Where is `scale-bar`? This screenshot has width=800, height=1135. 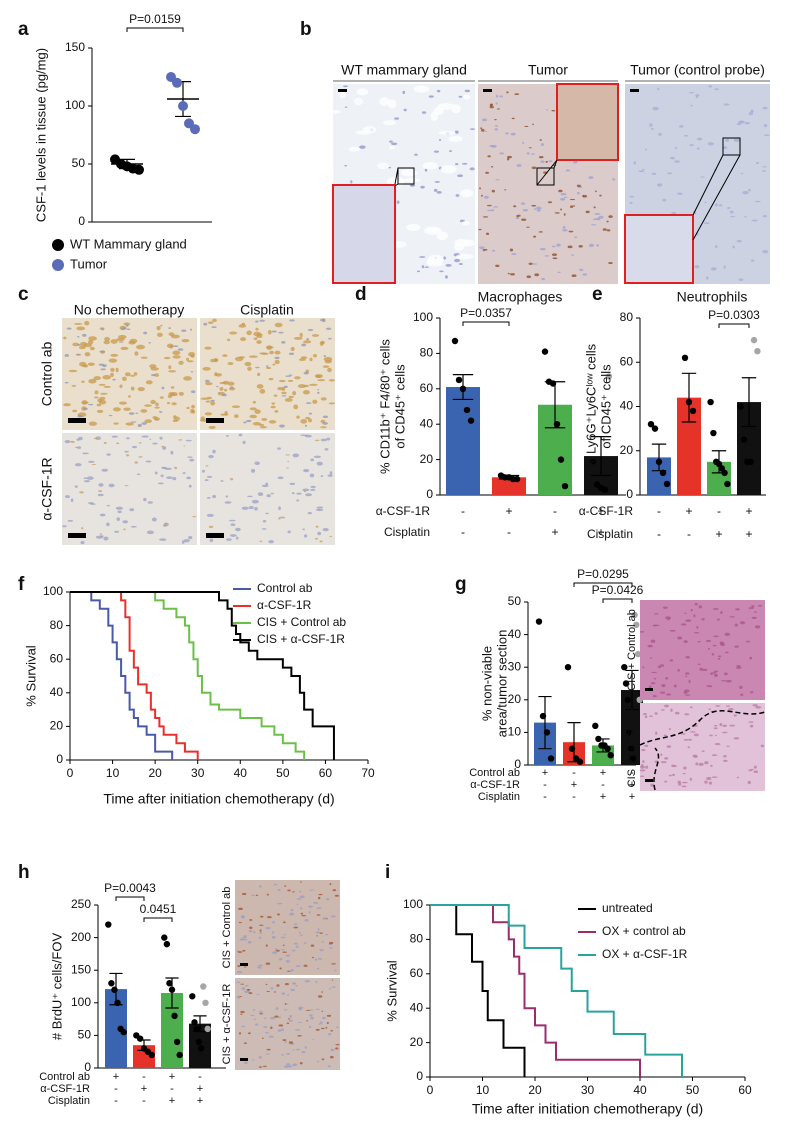
scale-bar is located at coordinates (77, 535).